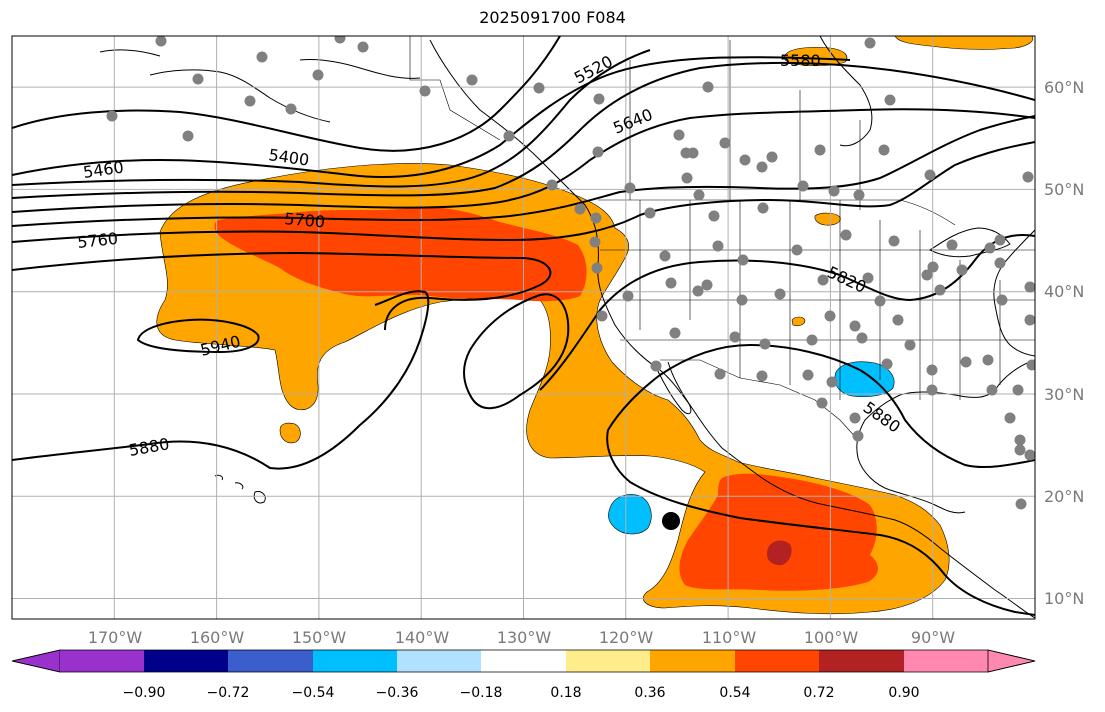  I want to click on colorbar-segment-navy, so click(186, 661).